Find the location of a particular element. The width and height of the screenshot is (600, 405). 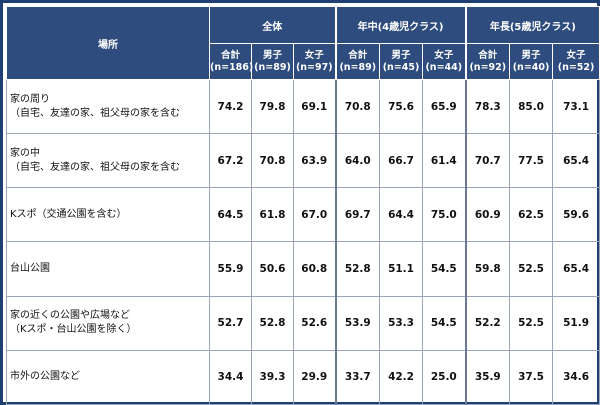

table-cell: 33.7 is located at coordinates (357, 377).